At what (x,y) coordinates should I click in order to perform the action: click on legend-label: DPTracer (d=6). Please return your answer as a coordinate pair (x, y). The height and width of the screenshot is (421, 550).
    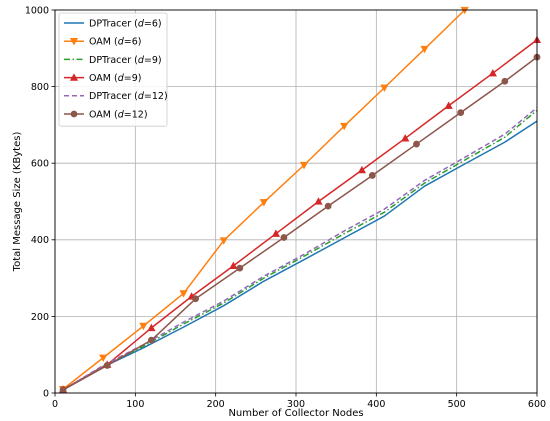
    Looking at the image, I should click on (125, 23).